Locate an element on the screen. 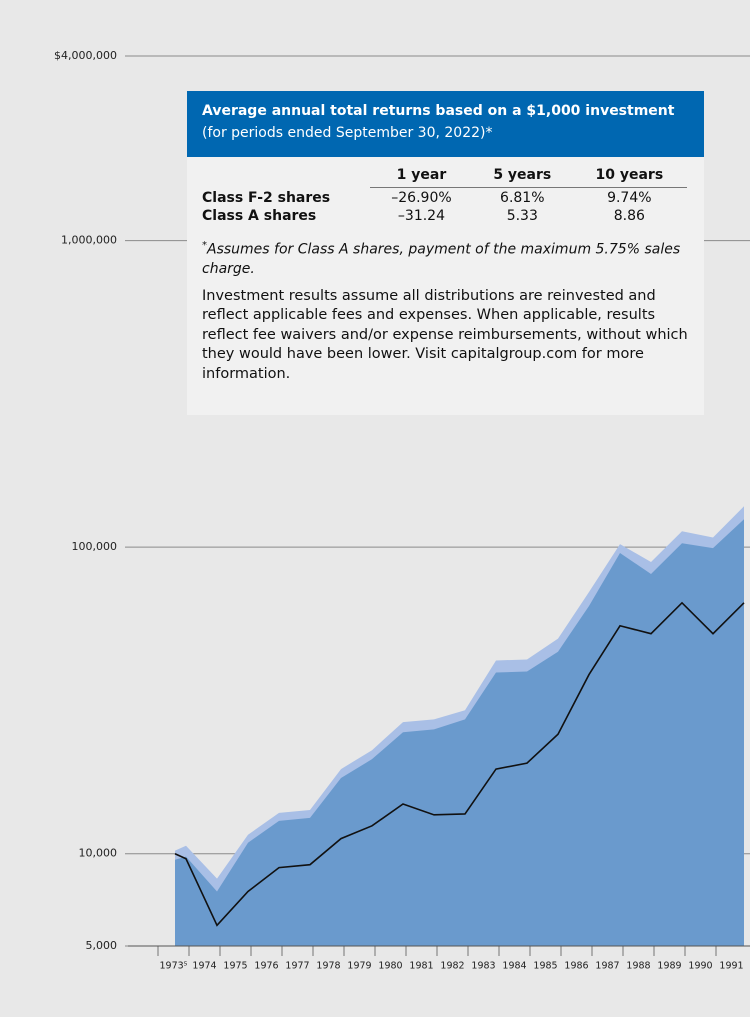 The image size is (750, 1017). x-tick-label: 1991 is located at coordinates (731, 966).